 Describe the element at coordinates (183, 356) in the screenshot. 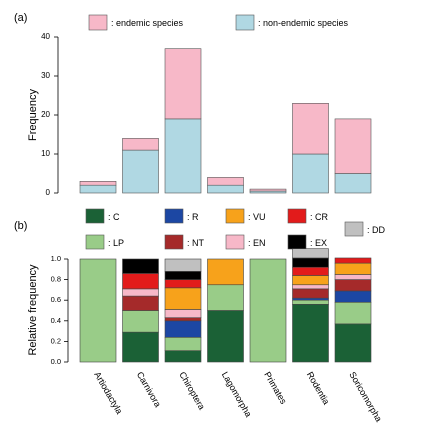

I see `stack-chiroptera-c` at that location.